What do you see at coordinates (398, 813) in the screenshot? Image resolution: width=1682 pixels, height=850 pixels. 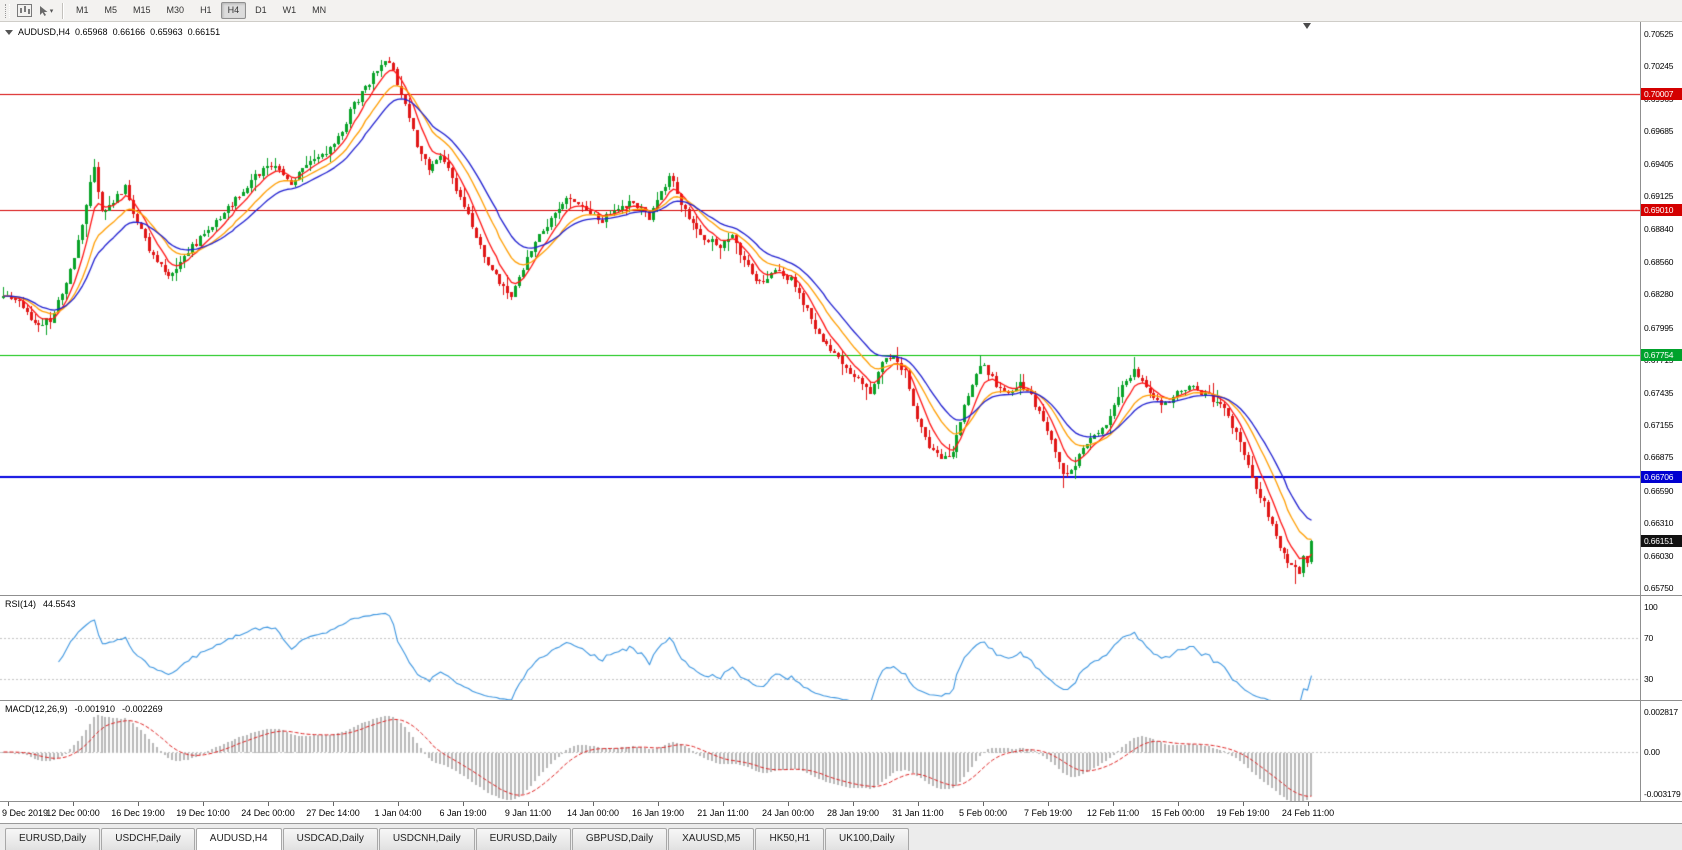 I see `time-axis-label: 1 Jan 04:00` at bounding box center [398, 813].